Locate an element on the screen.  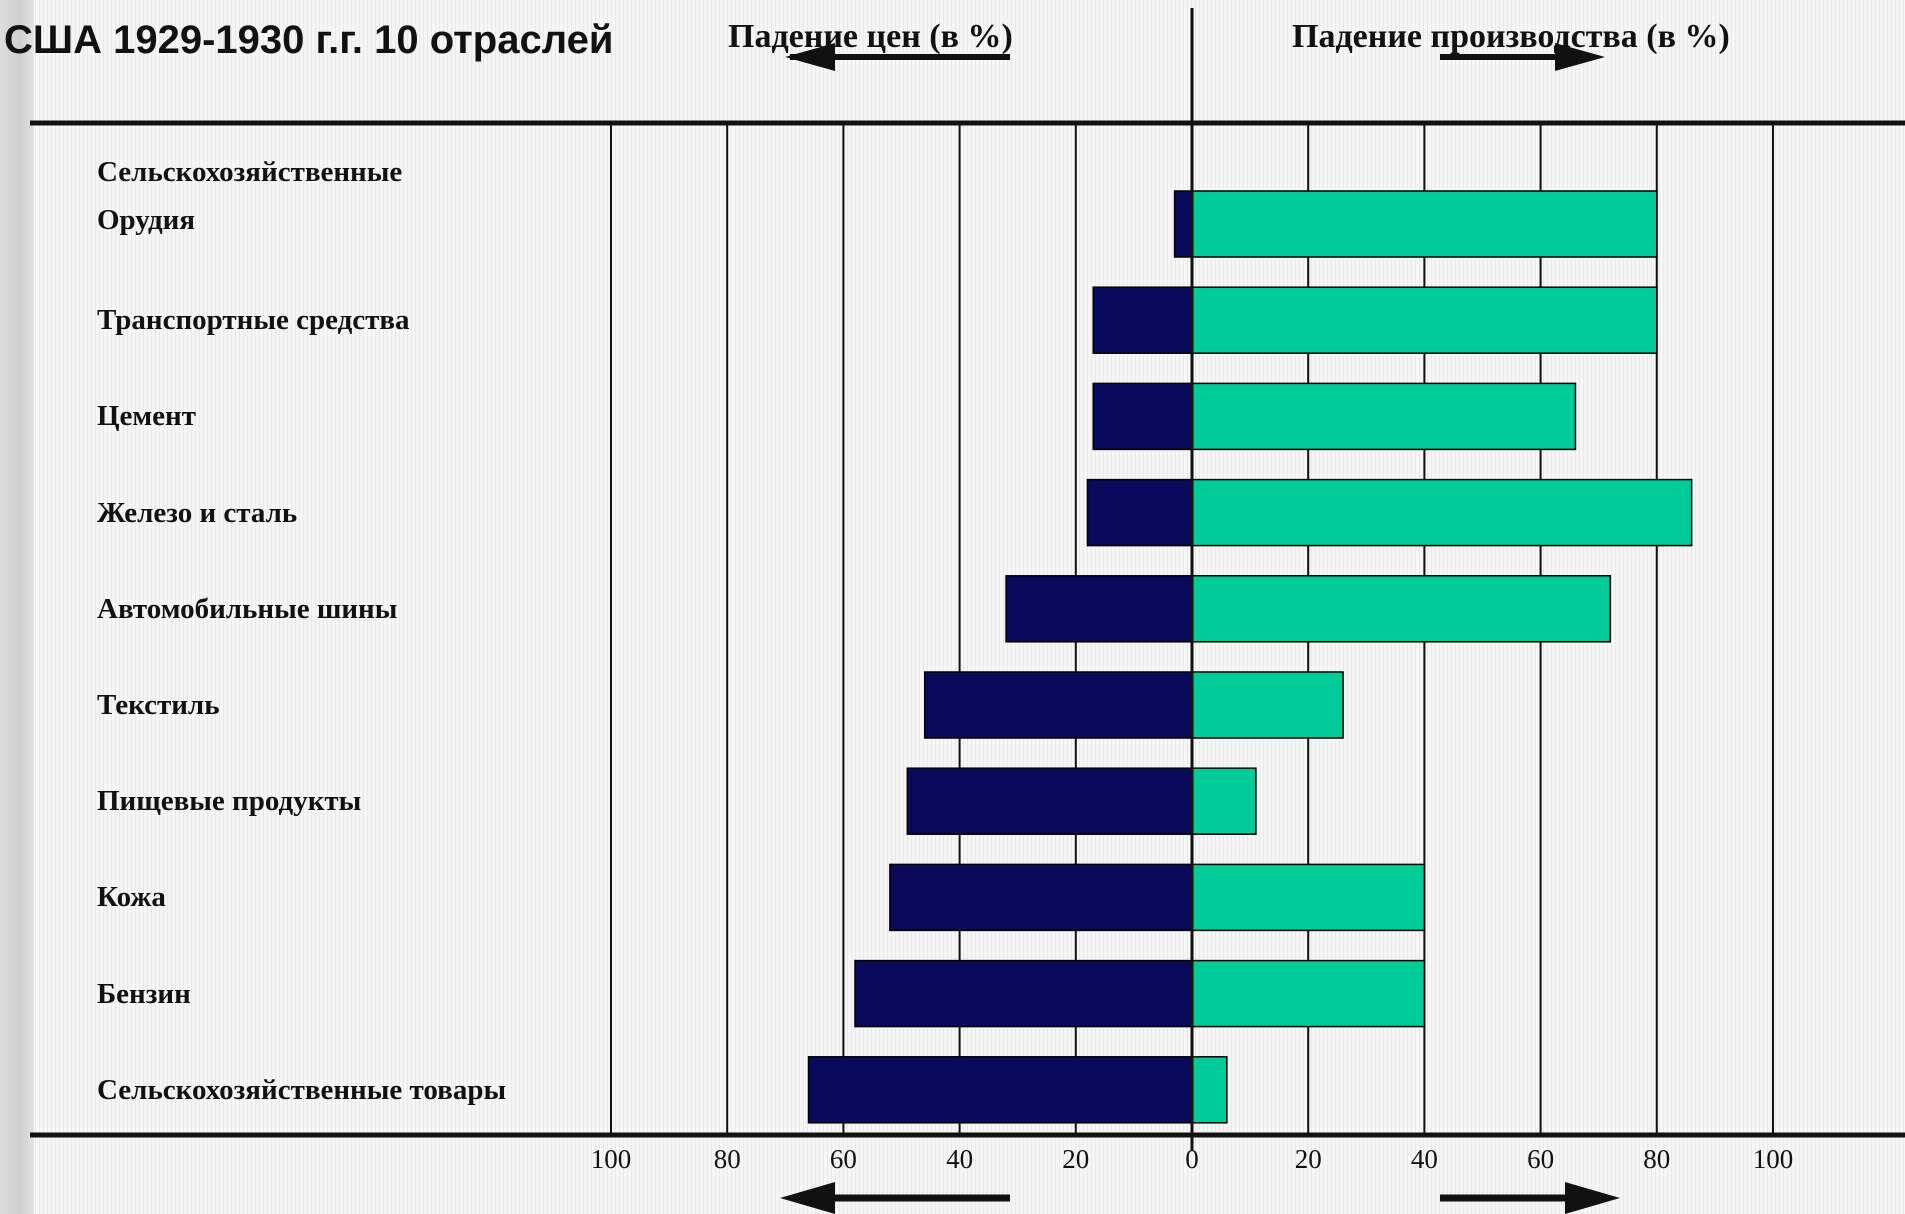
category-label-4: Автомобильные шины is located at coordinates (247, 608).